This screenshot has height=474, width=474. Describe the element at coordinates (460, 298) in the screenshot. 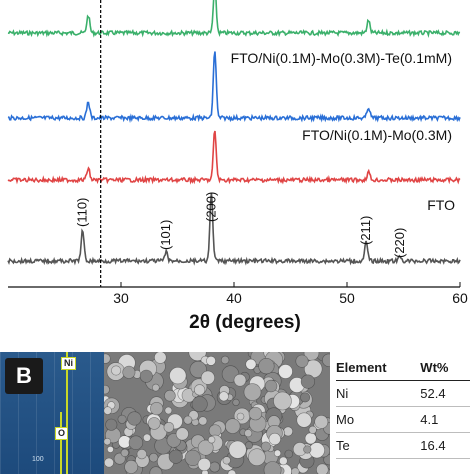

I see `x-tick-label: 60` at that location.